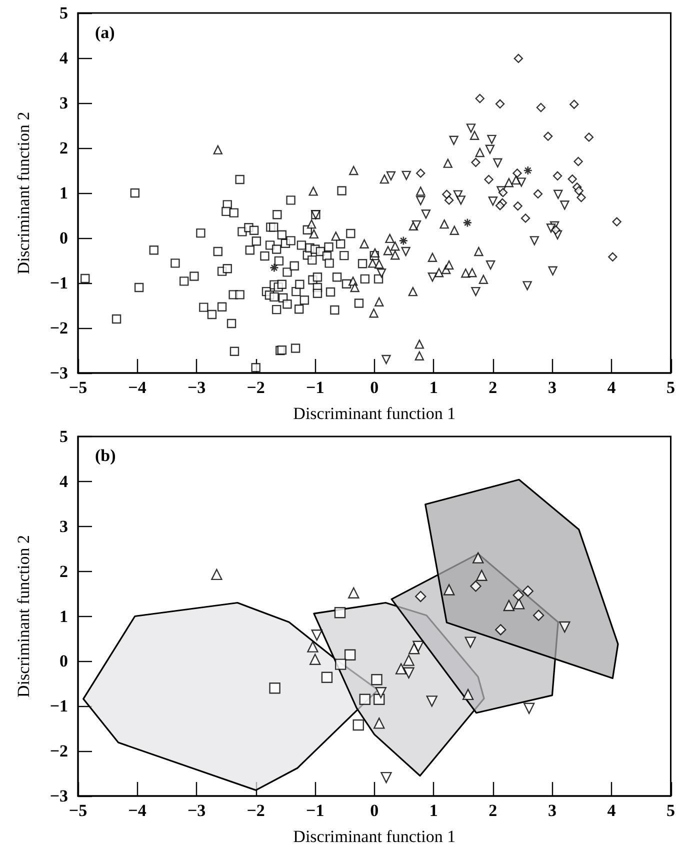 The height and width of the screenshot is (857, 678). I want to click on text: (a), so click(105, 32).